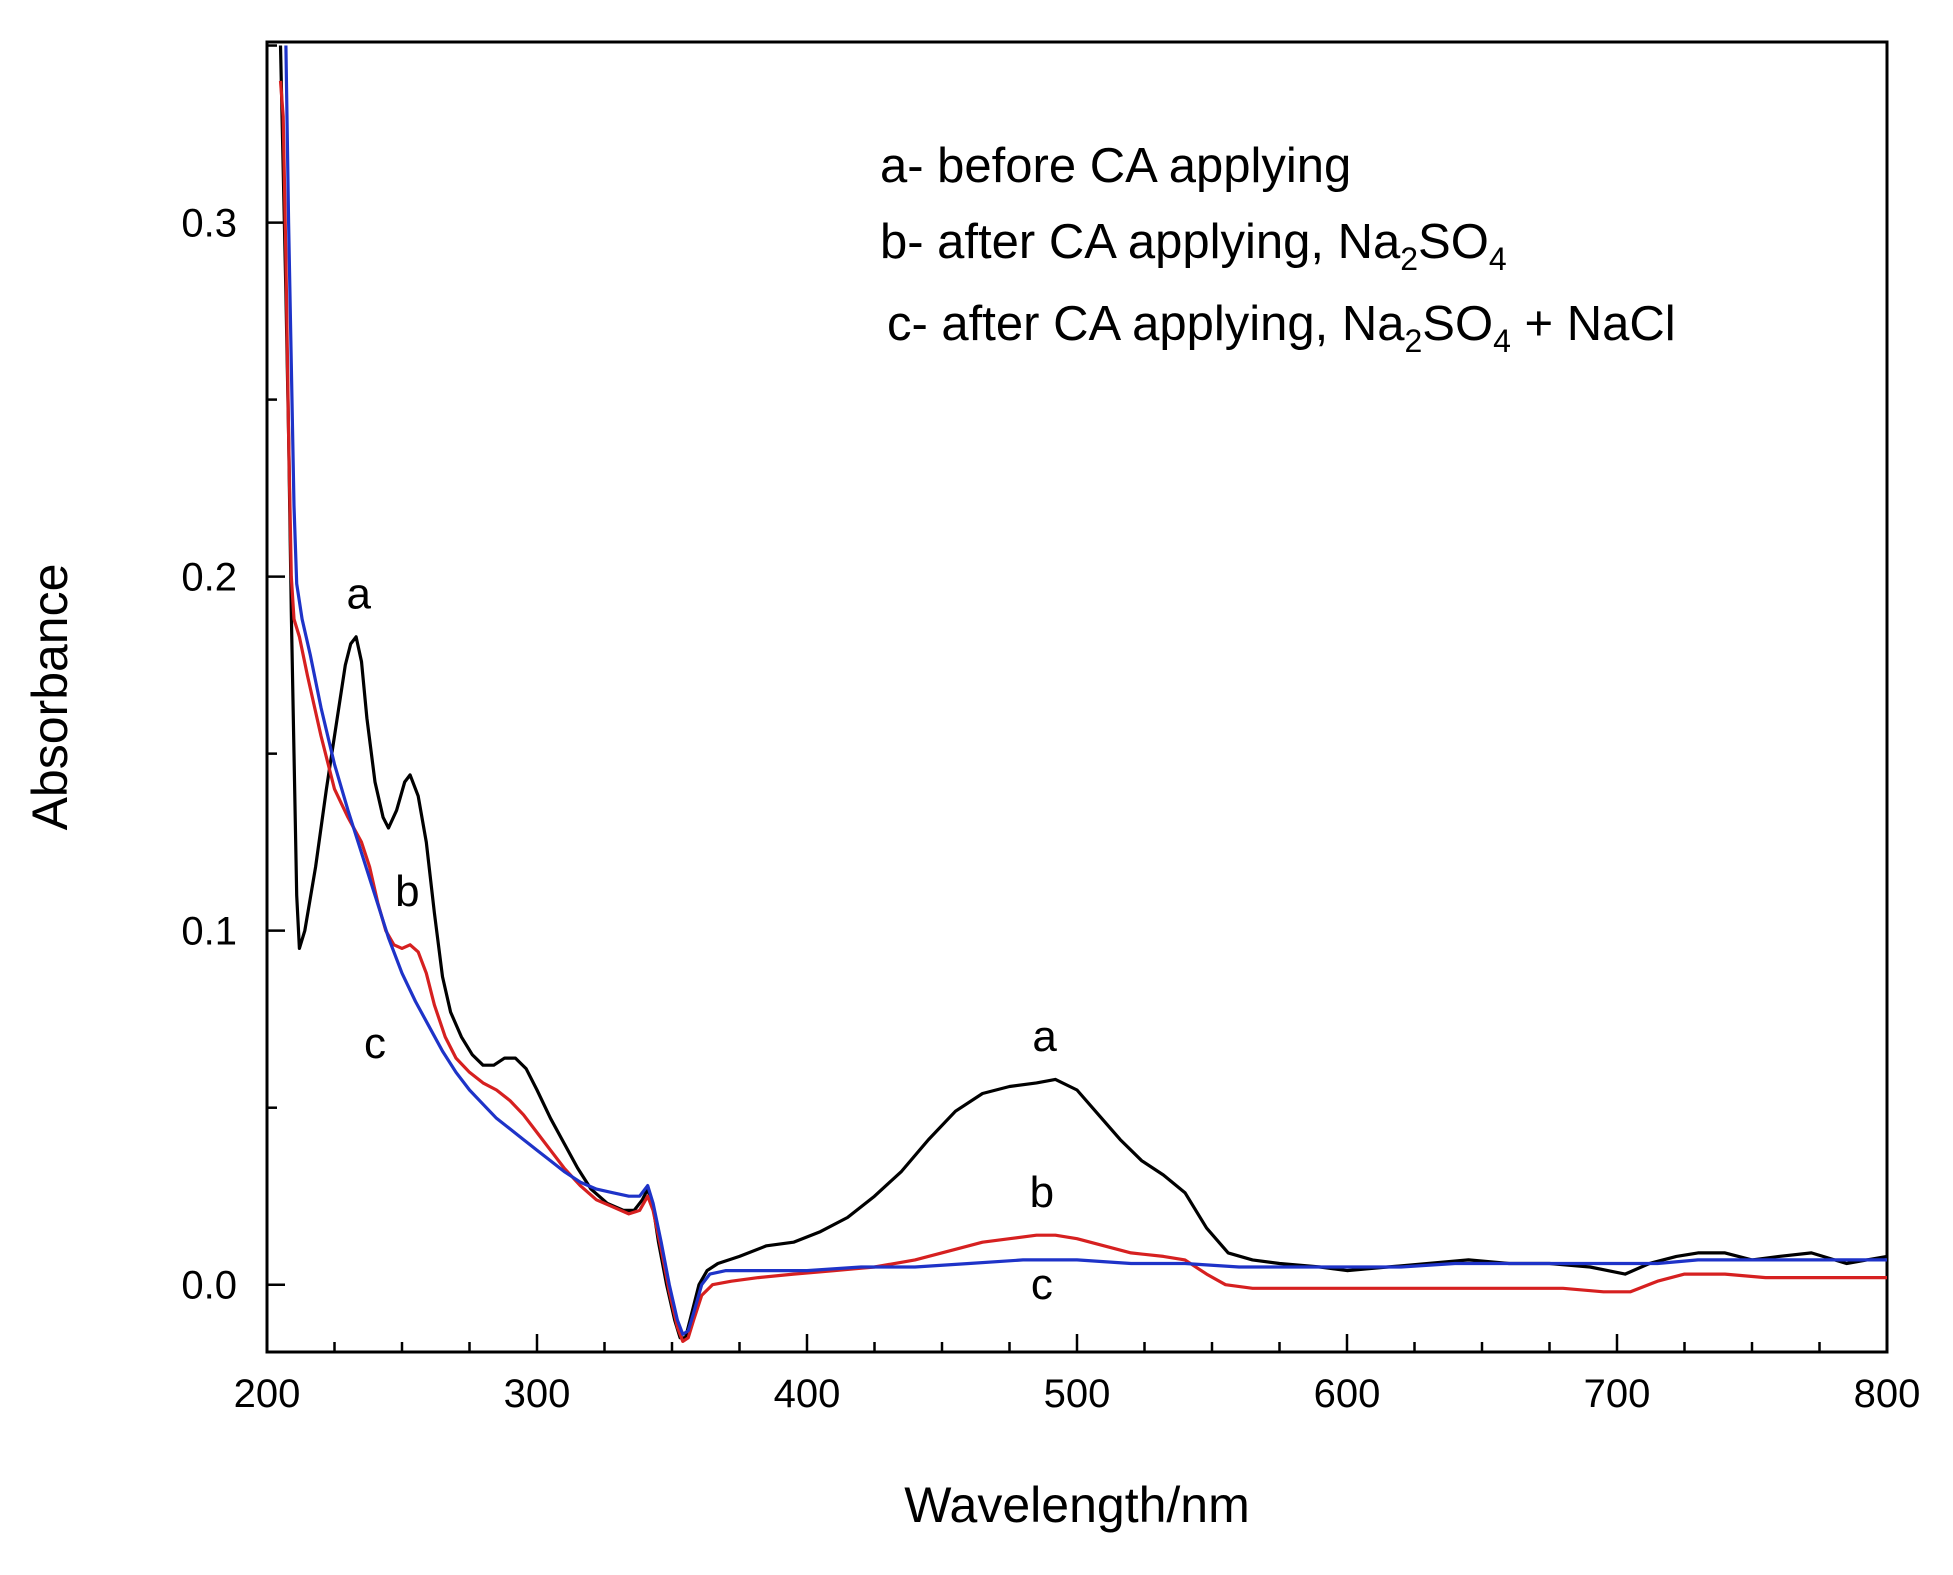  What do you see at coordinates (1115, 166) in the screenshot?
I see `legend-entry-a: a- before CA applying` at bounding box center [1115, 166].